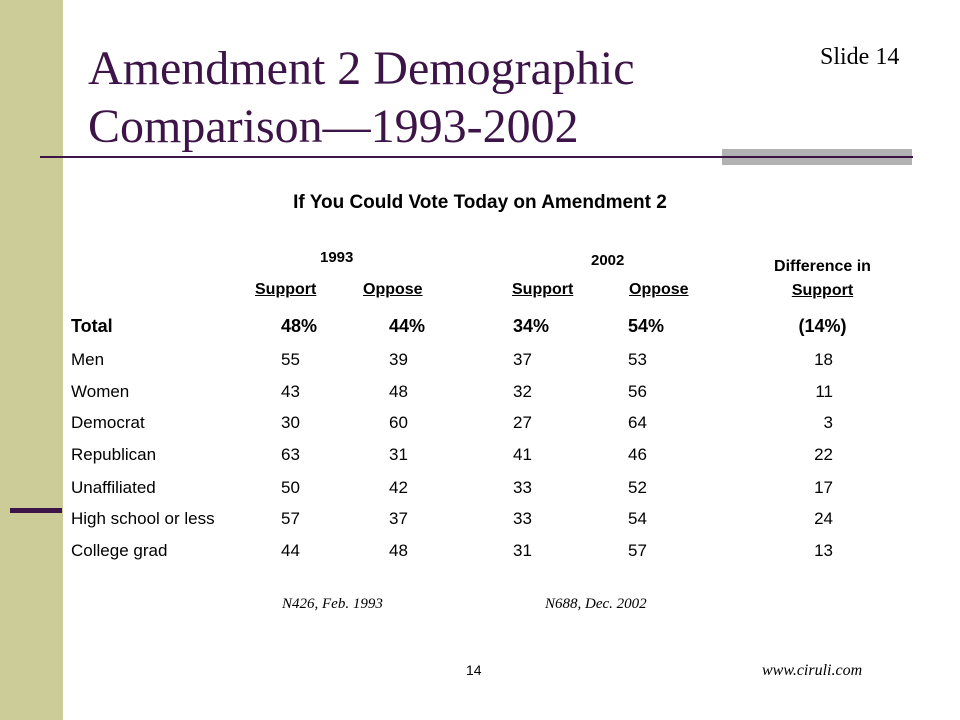  What do you see at coordinates (659, 289) in the screenshot?
I see `oppose-2002-header: Oppose` at bounding box center [659, 289].